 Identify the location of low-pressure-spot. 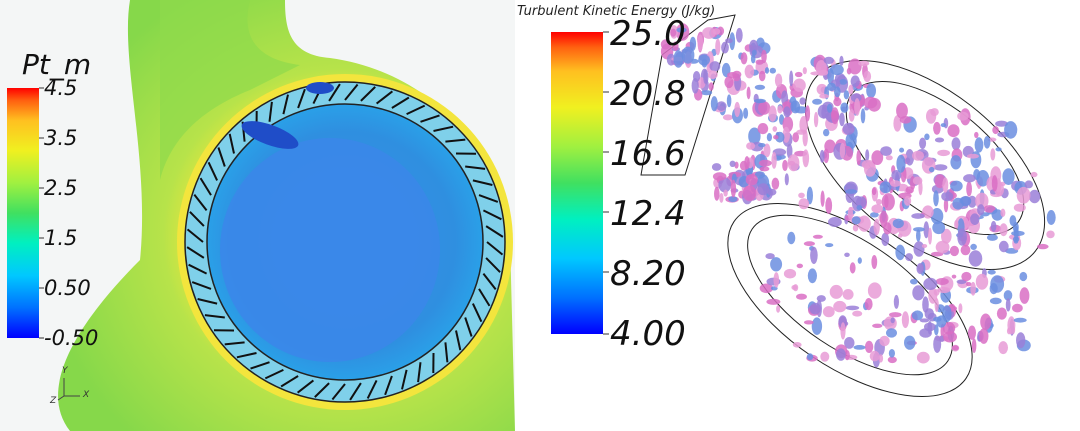
(270, 135).